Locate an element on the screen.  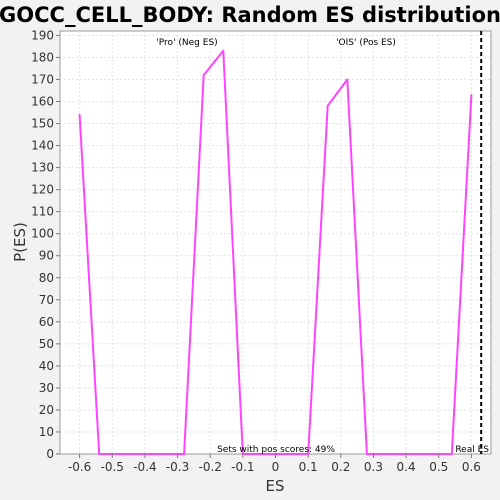
y-tick-label: 0 is located at coordinates (50, 454).